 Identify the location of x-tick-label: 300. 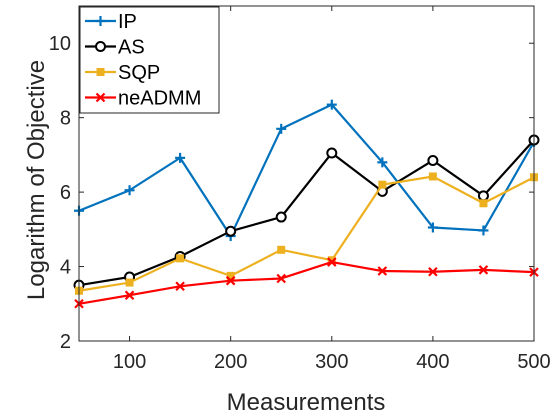
(331, 362).